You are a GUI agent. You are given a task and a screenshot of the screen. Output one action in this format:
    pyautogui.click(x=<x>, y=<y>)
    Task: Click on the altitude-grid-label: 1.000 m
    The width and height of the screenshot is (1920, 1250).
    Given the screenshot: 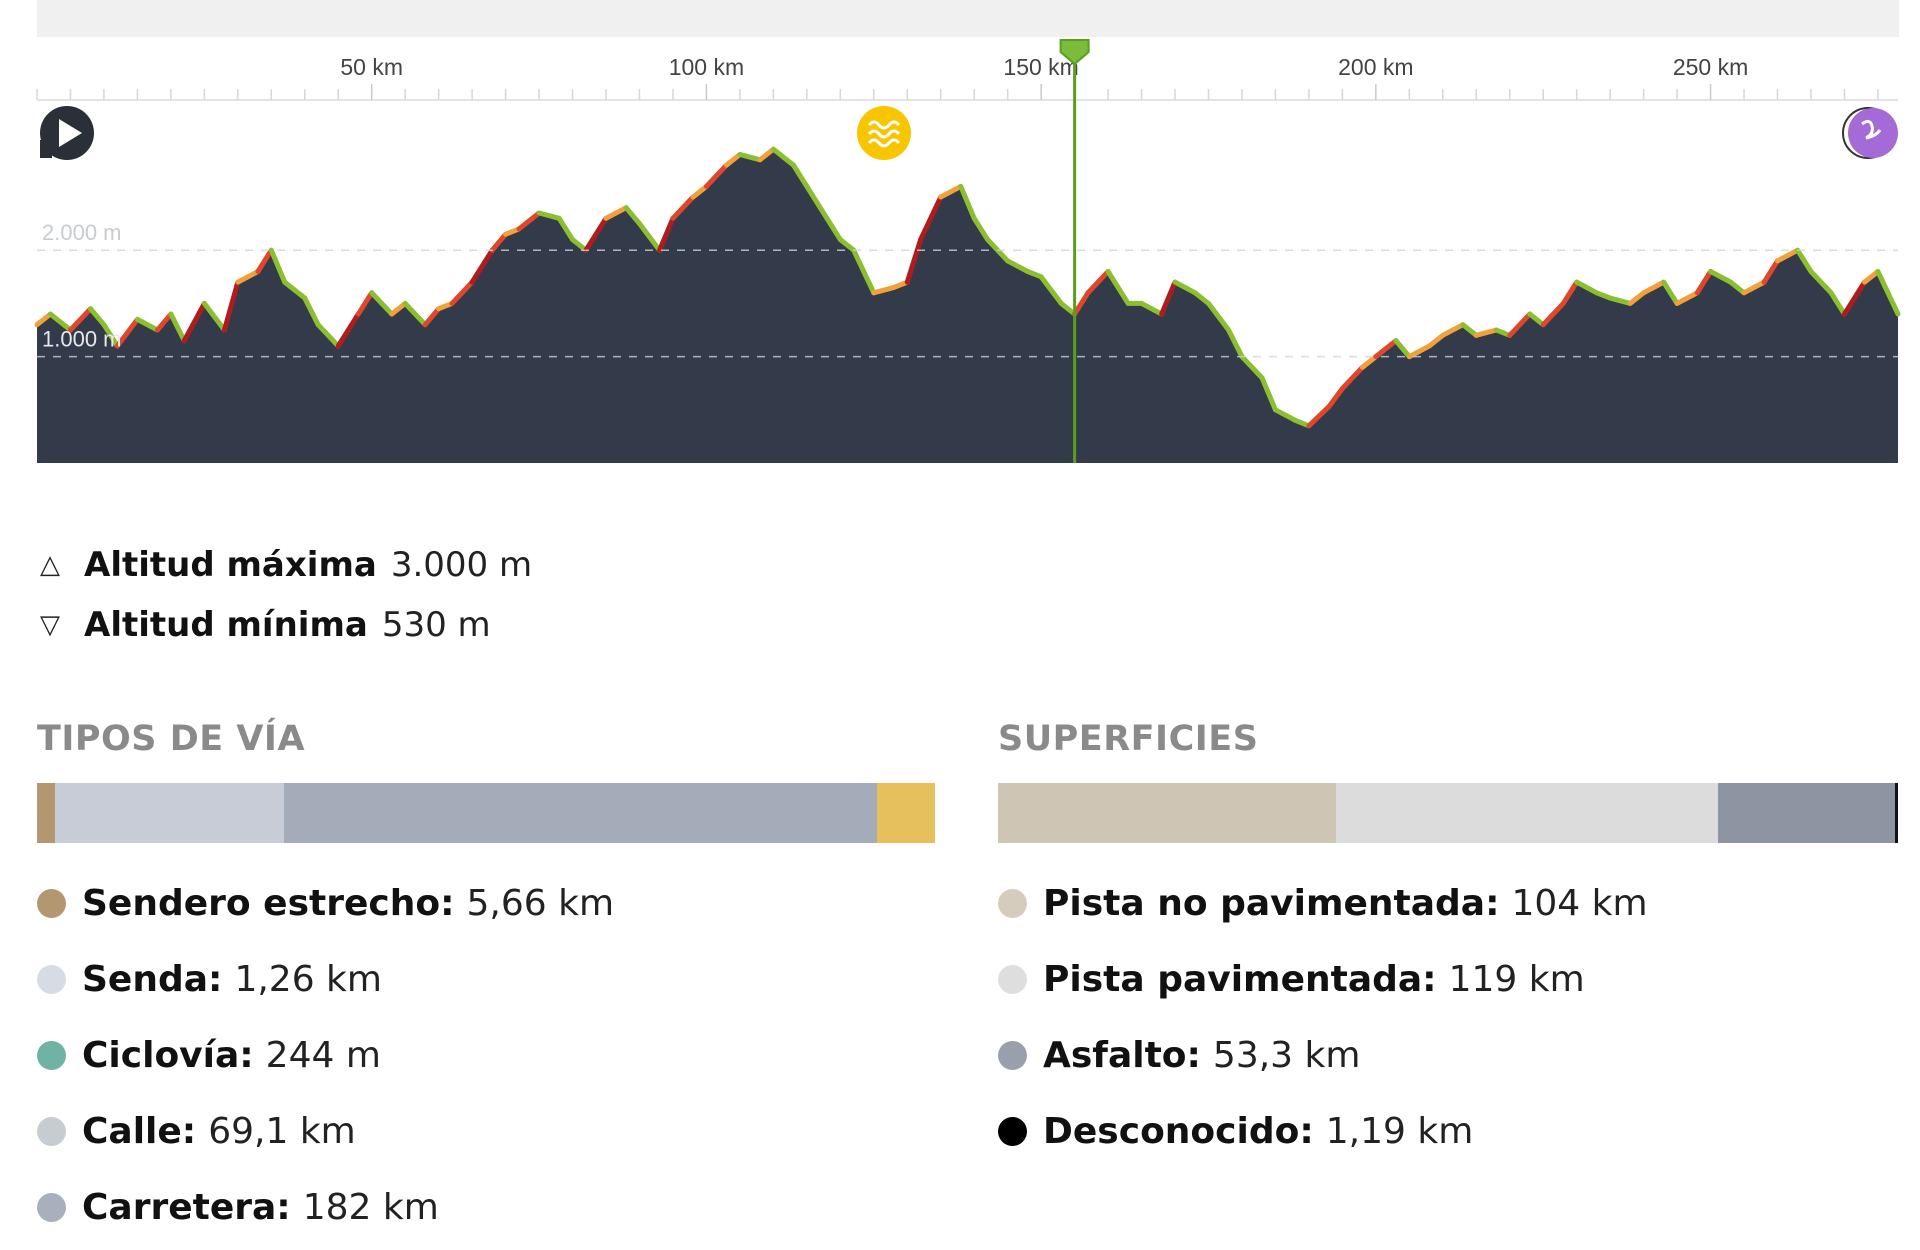 What is the action you would take?
    pyautogui.click(x=82, y=339)
    